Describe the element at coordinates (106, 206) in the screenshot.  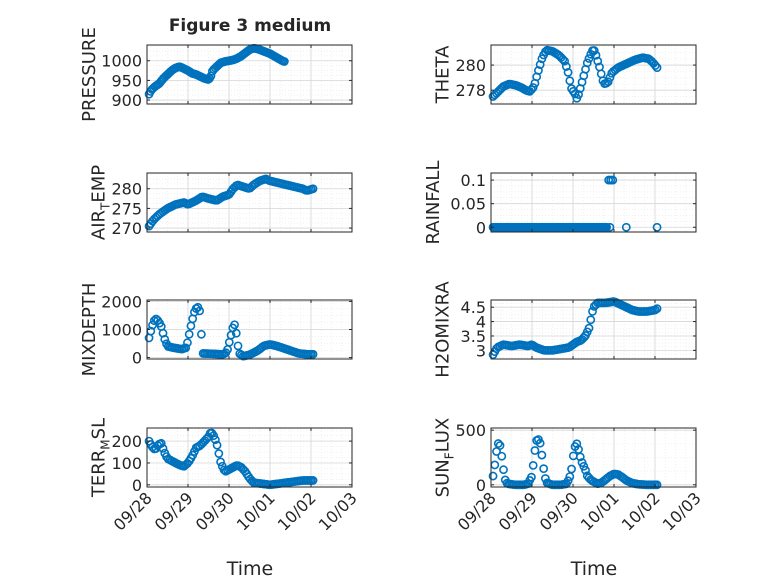
I see `y-axis-label-subscript: T` at that location.